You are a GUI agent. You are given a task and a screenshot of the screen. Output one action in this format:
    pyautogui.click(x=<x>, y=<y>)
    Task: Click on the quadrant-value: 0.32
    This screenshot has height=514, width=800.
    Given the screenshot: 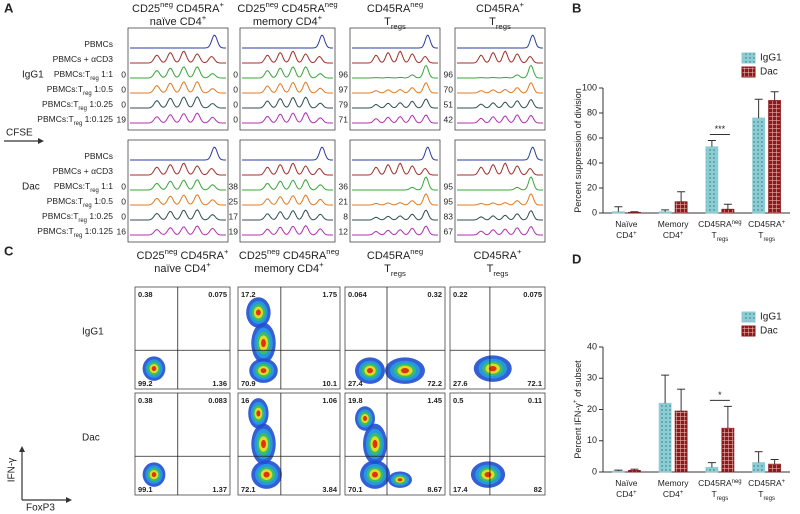 What is the action you would take?
    pyautogui.click(x=434, y=294)
    